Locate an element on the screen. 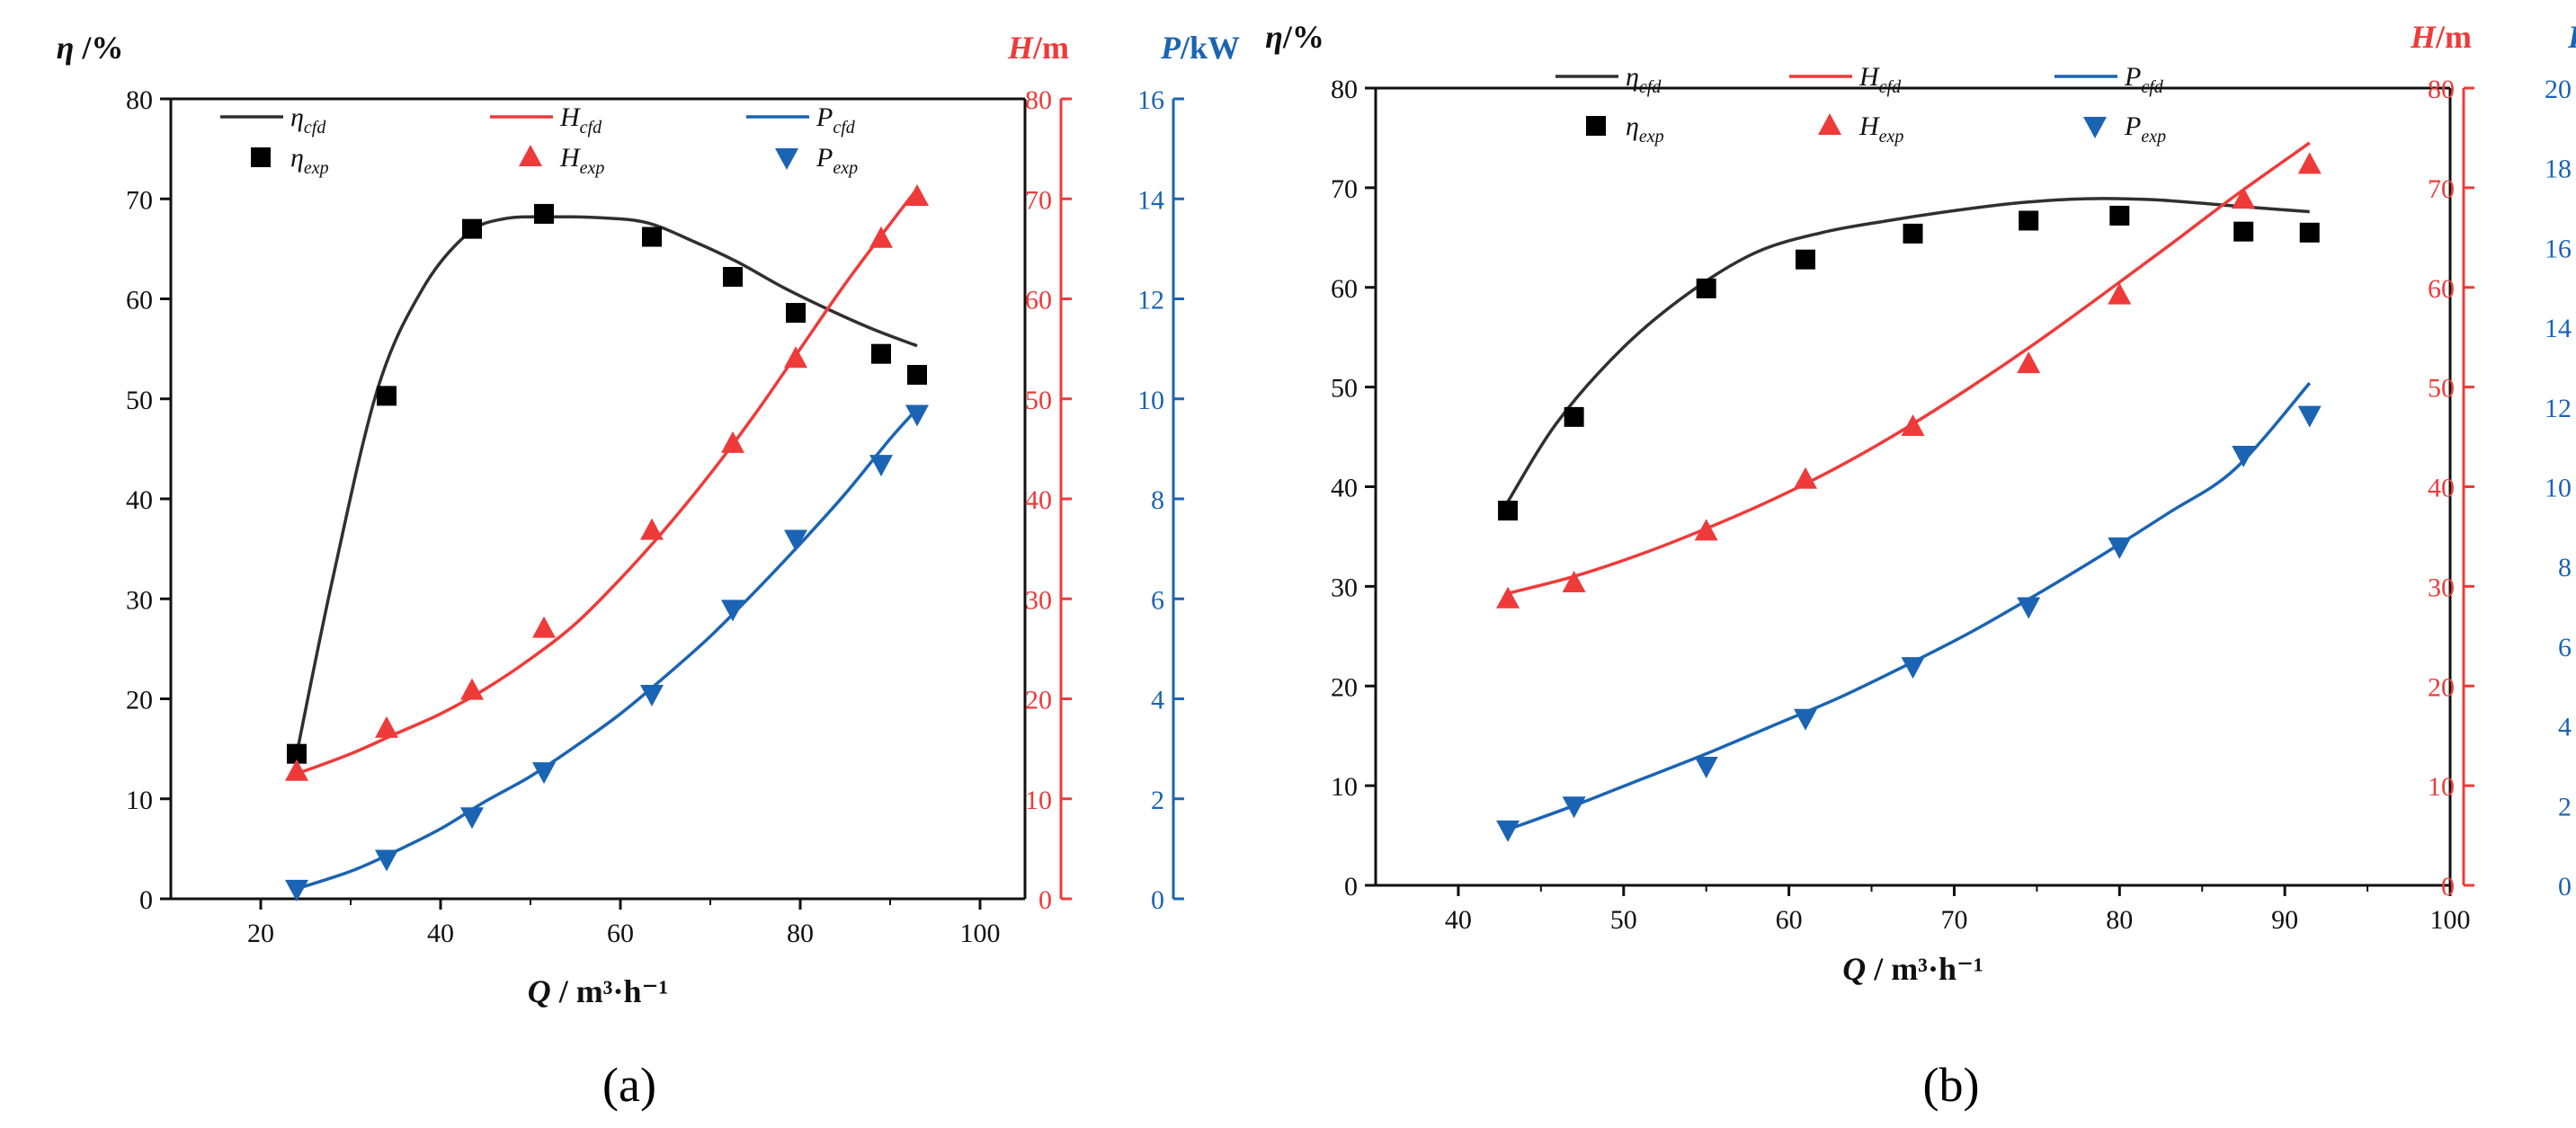 This screenshot has height=1128, width=2576. legend: ηcfd Hcfd Pcfd ηexp Hexp Pexp is located at coordinates (1861, 104).